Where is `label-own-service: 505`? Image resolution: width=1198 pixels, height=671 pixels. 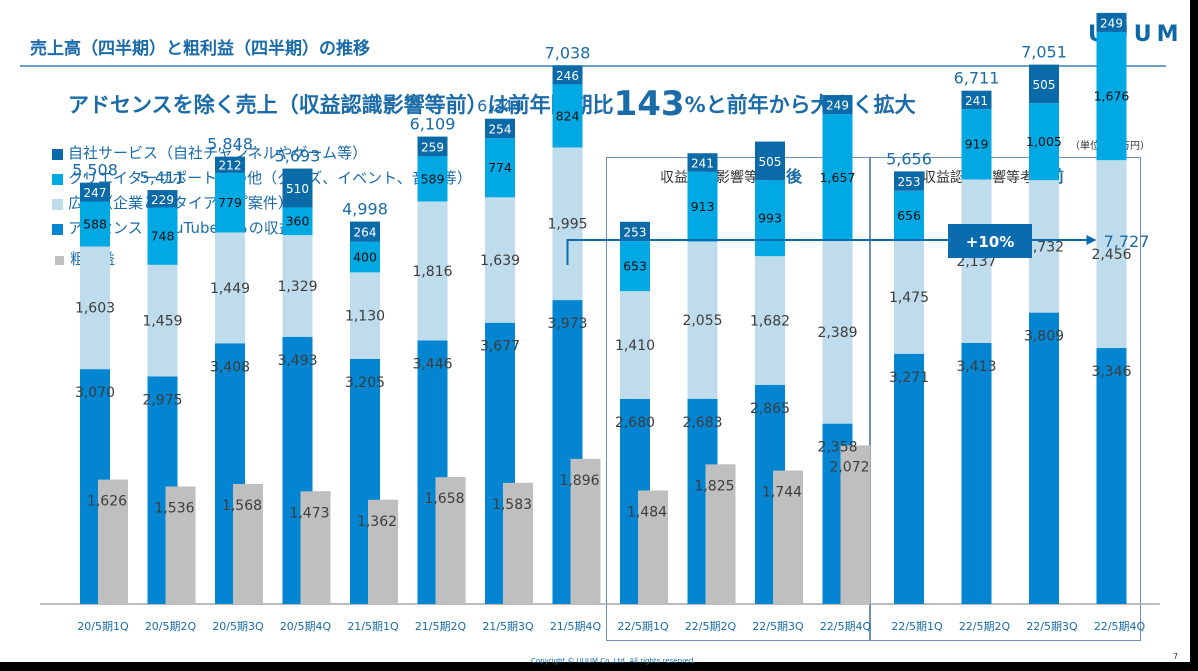 label-own-service: 505 is located at coordinates (1044, 85).